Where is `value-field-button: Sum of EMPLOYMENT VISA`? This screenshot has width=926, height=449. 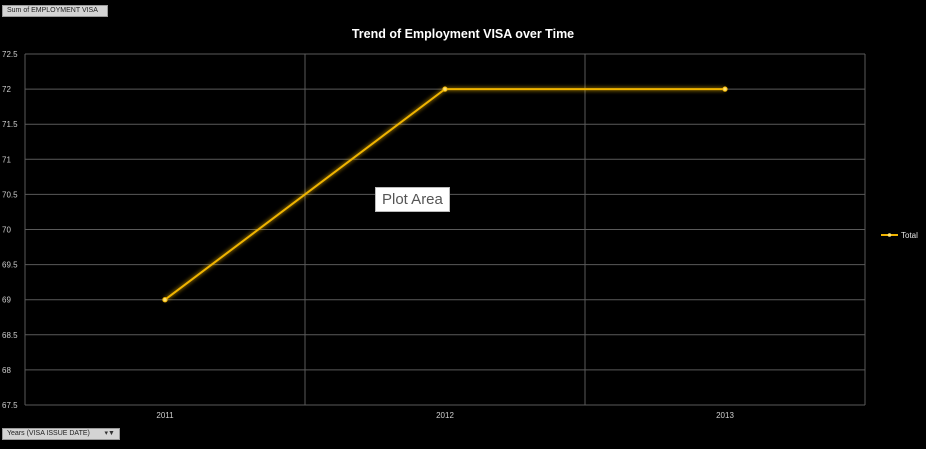 value-field-button: Sum of EMPLOYMENT VISA is located at coordinates (55, 11).